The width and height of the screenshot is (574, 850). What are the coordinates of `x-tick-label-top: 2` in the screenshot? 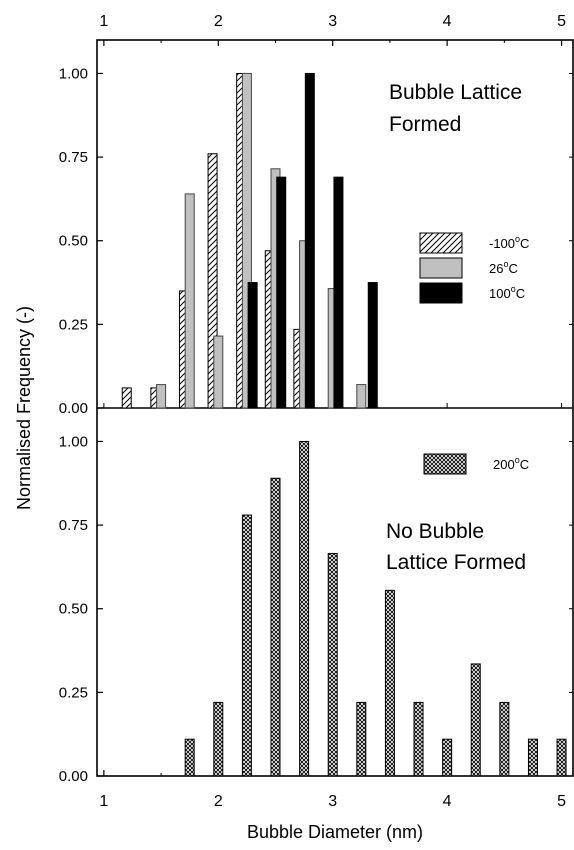 It's located at (218, 21).